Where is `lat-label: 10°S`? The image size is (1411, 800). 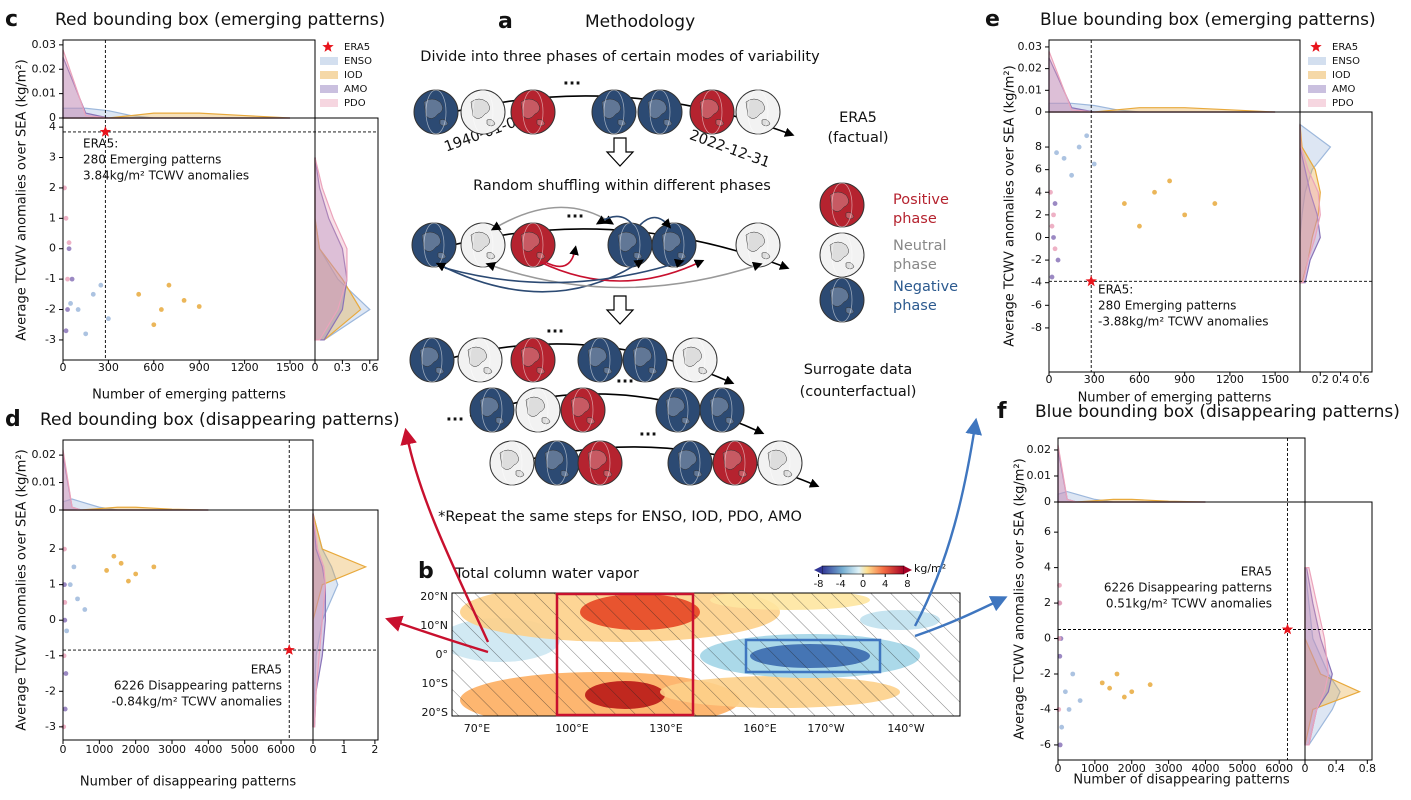
lat-label: 10°S is located at coordinates (435, 683).